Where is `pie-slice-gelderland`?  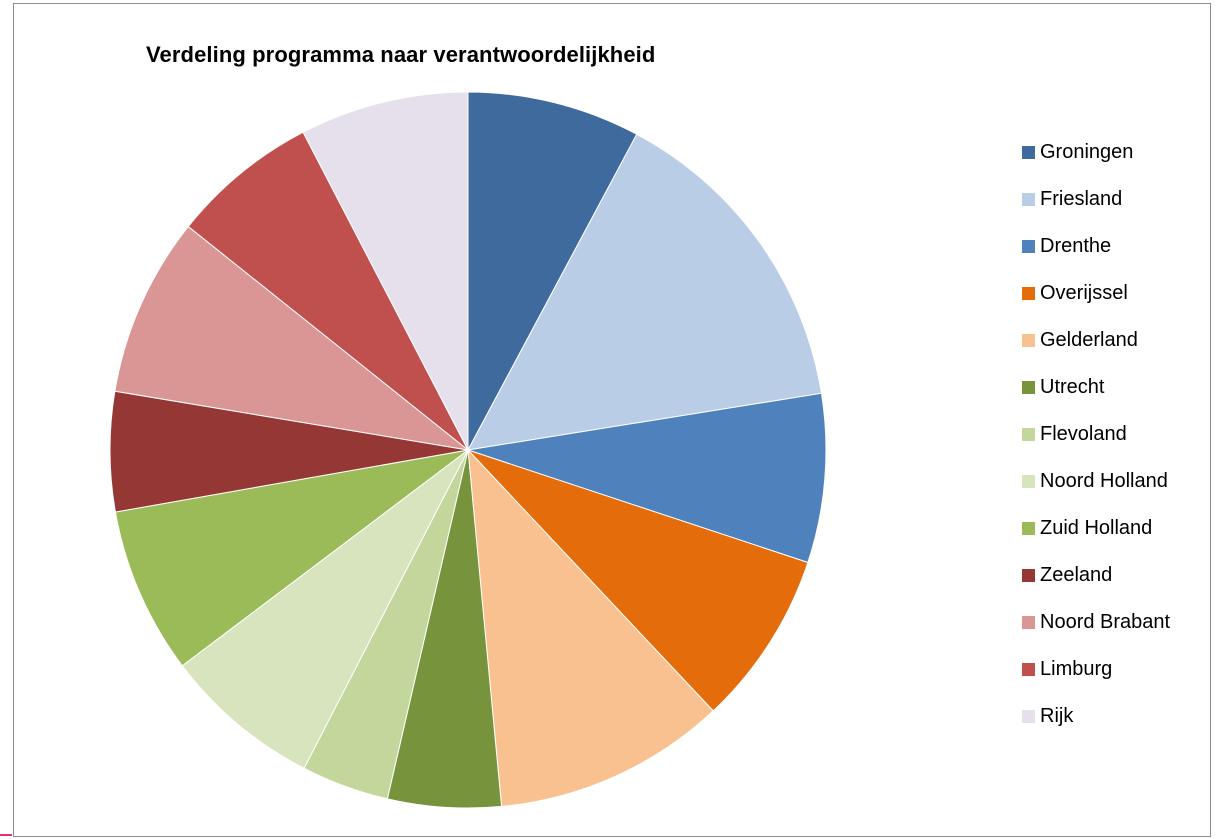 pie-slice-gelderland is located at coordinates (590, 627).